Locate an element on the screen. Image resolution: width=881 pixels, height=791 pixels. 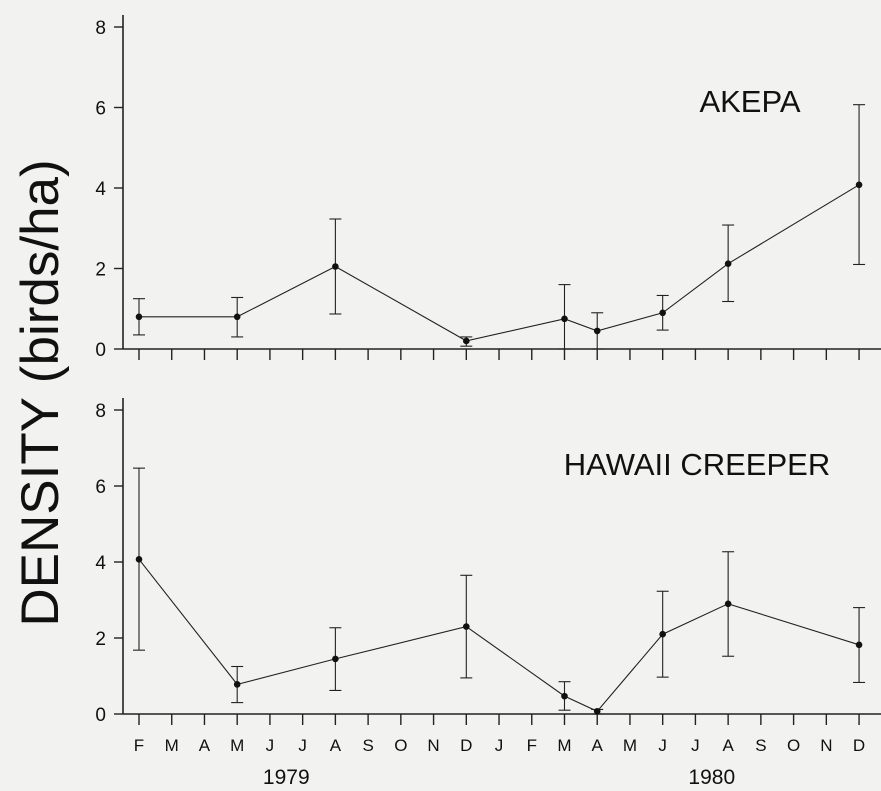
year-label: 1979 is located at coordinates (286, 777).